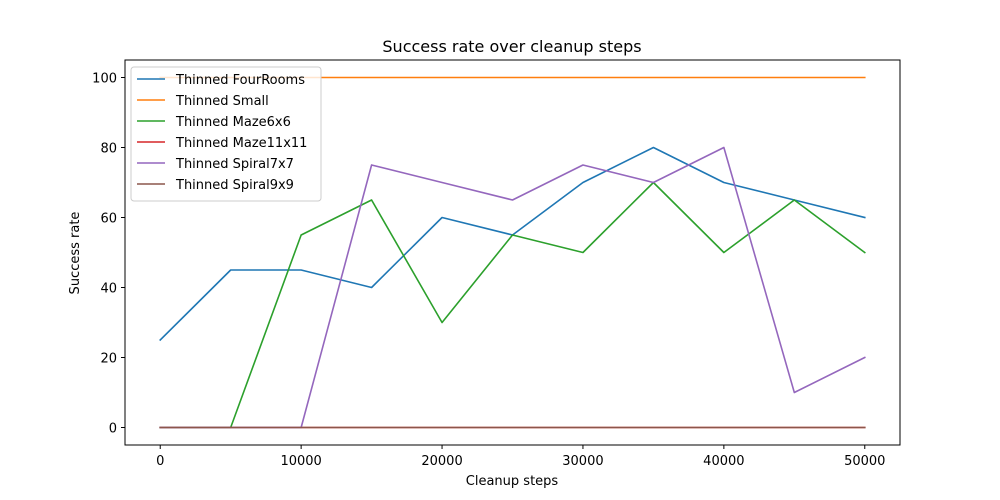 Image resolution: width=1000 pixels, height=500 pixels. What do you see at coordinates (108, 149) in the screenshot?
I see `y-tick-label-4: 80` at bounding box center [108, 149].